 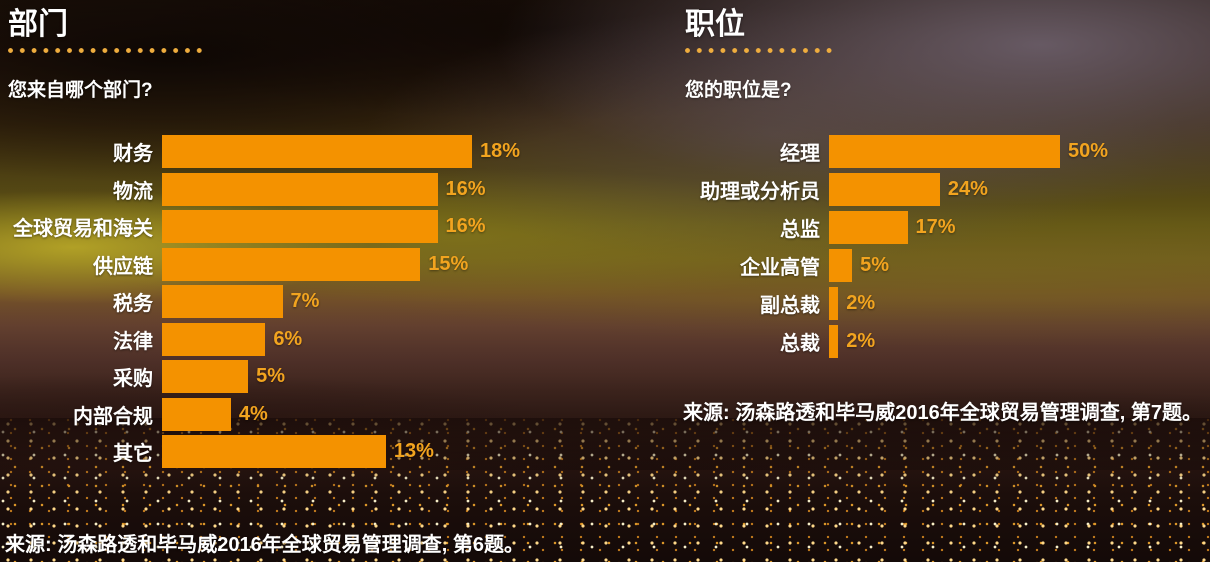 What do you see at coordinates (896, 266) in the screenshot?
I see `chart-row: 企业高管 5%` at bounding box center [896, 266].